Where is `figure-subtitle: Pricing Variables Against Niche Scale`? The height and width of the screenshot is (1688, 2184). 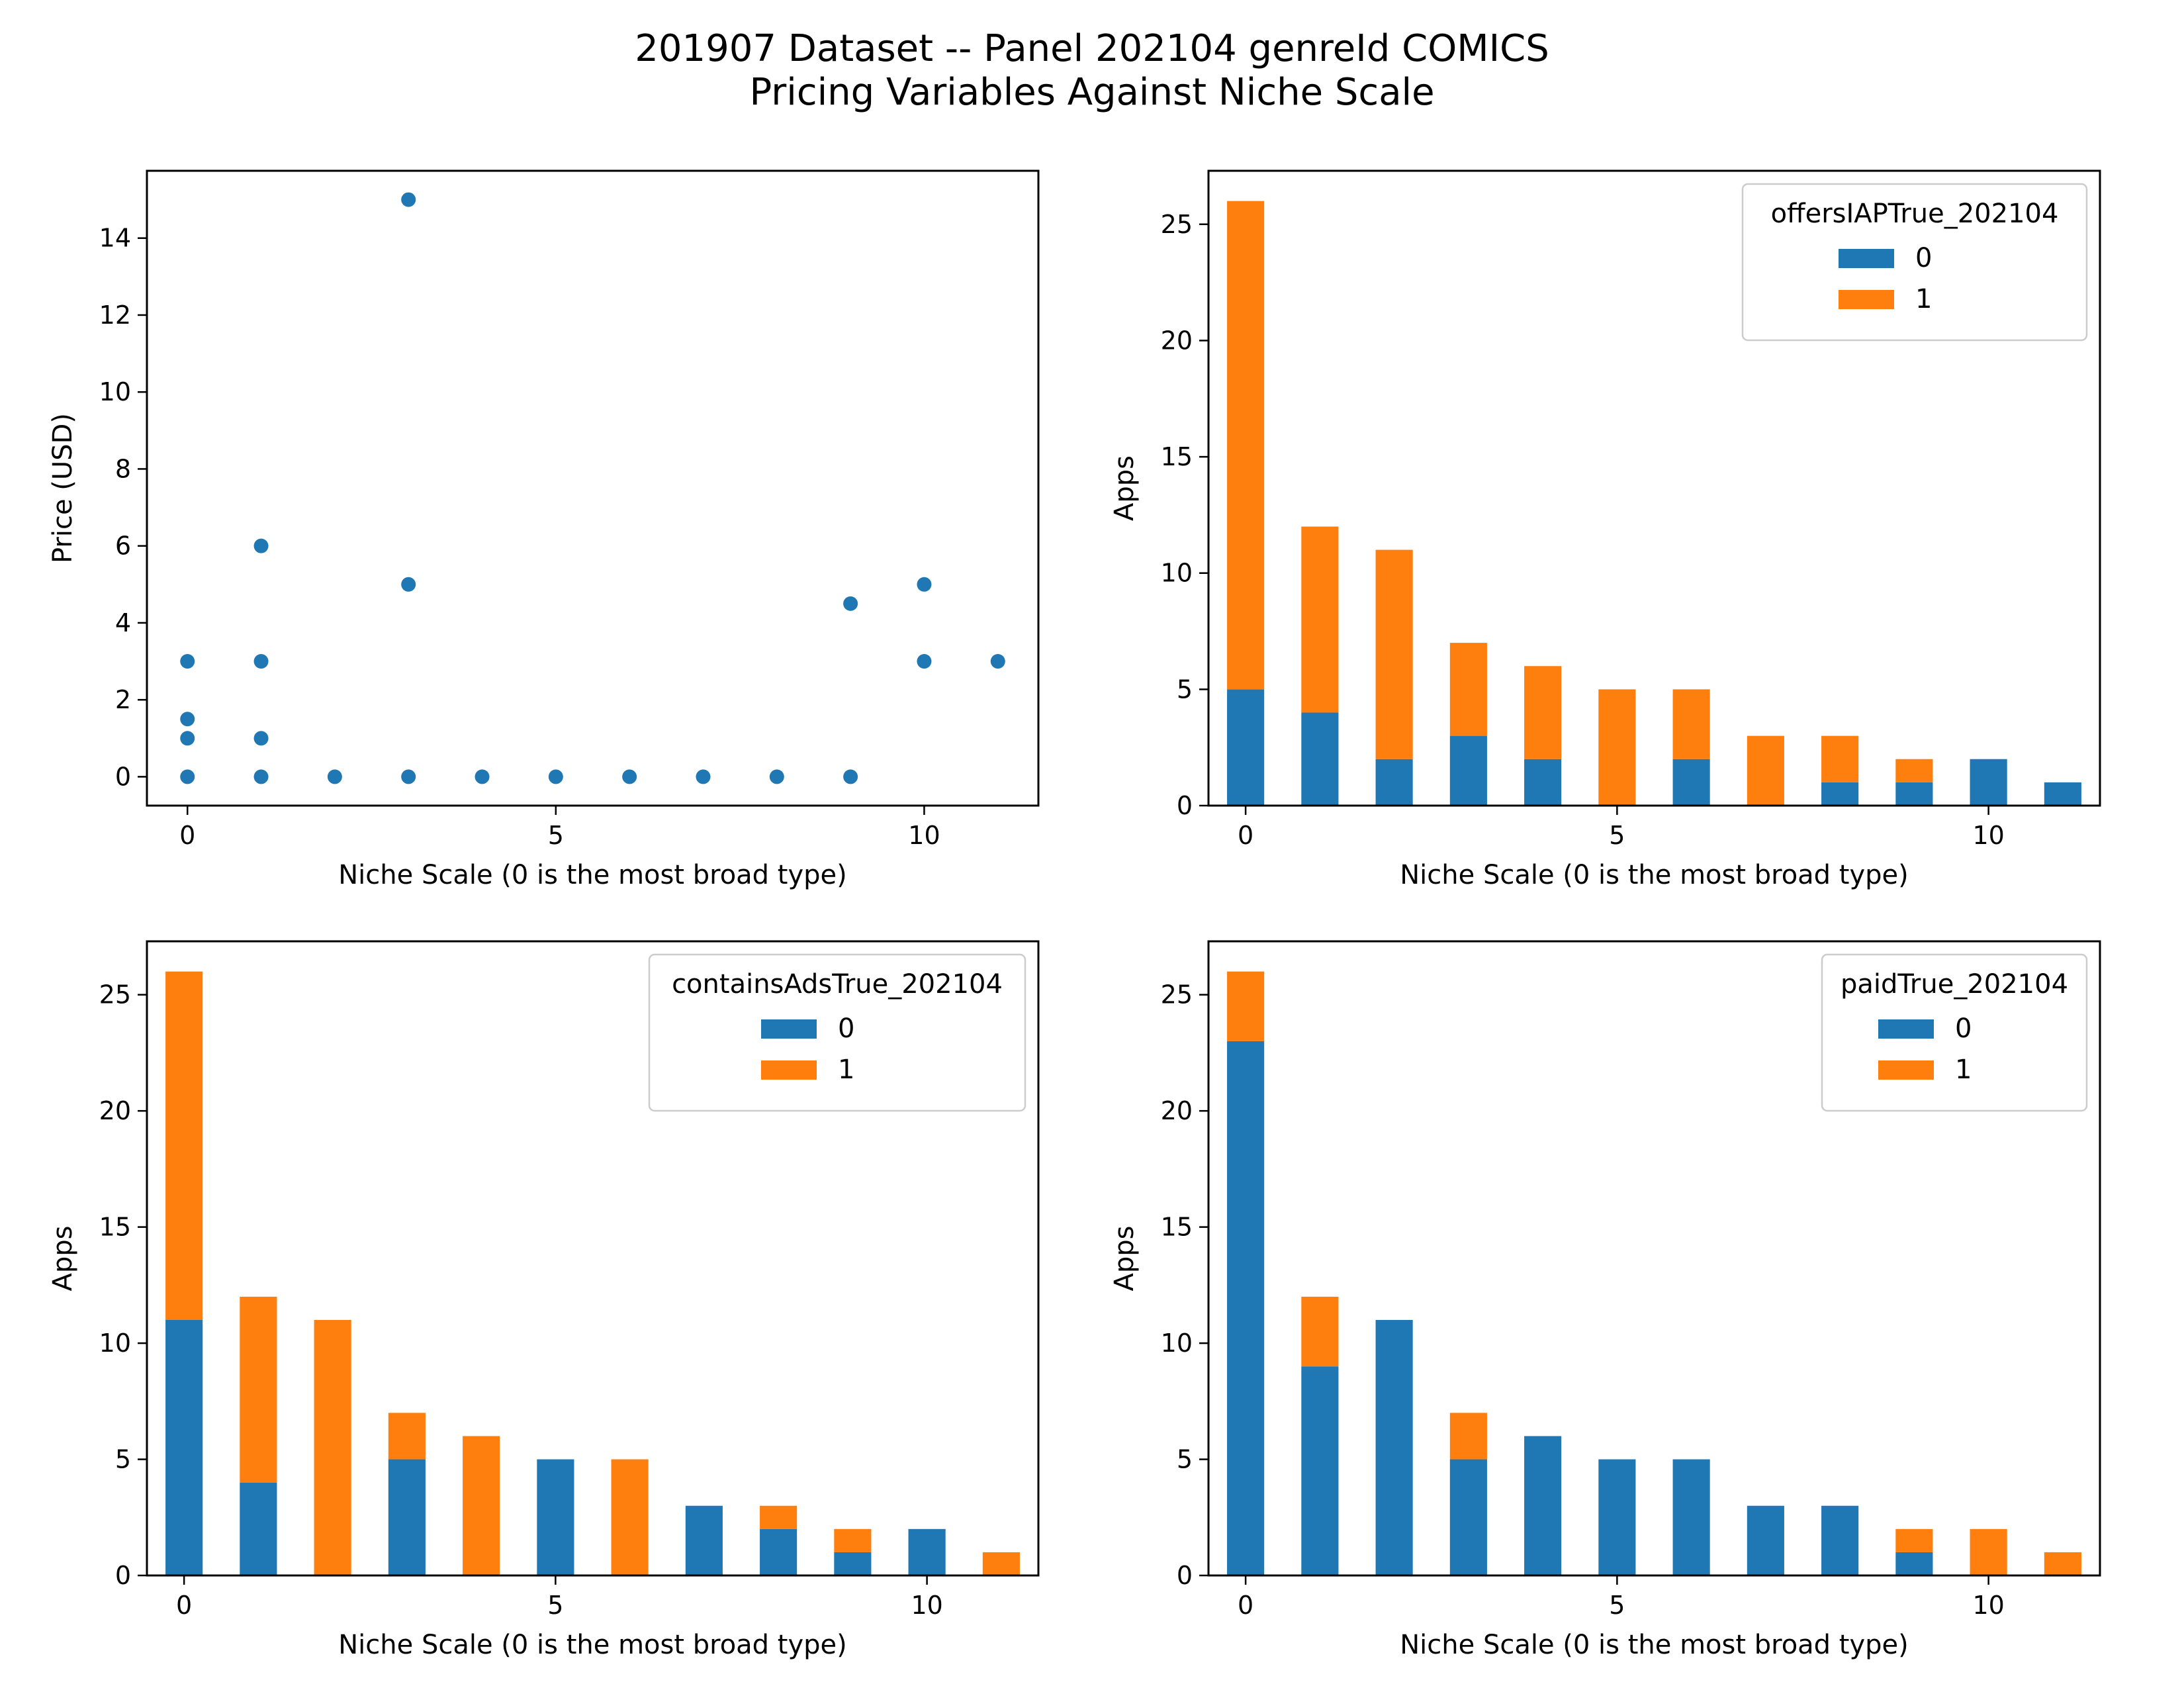 figure-subtitle: Pricing Variables Against Niche Scale is located at coordinates (1091, 92).